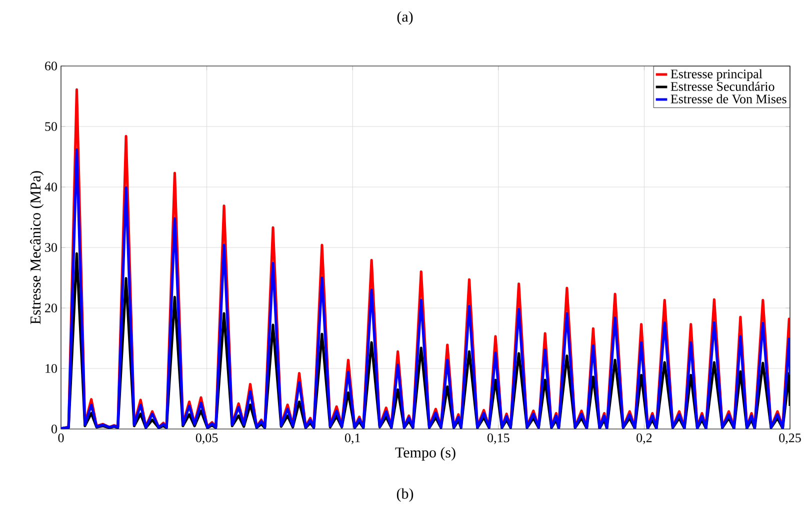  Describe the element at coordinates (207, 439) in the screenshot. I see `x-tick-label: 0,05` at that location.